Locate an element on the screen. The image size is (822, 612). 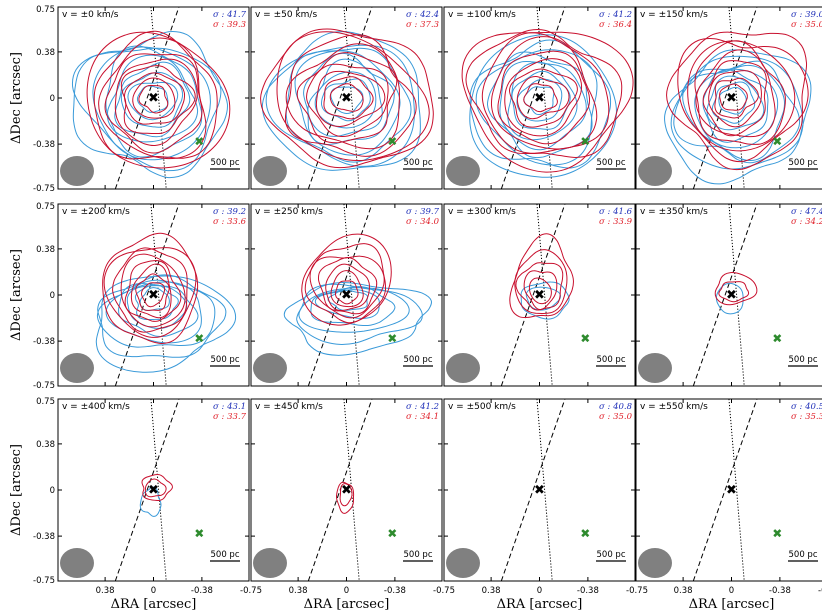
panel-1: 500 pc ✖ ✖ v = ±50 km/s σ : 42.4σ : 37.3 is located at coordinates (346, 98).